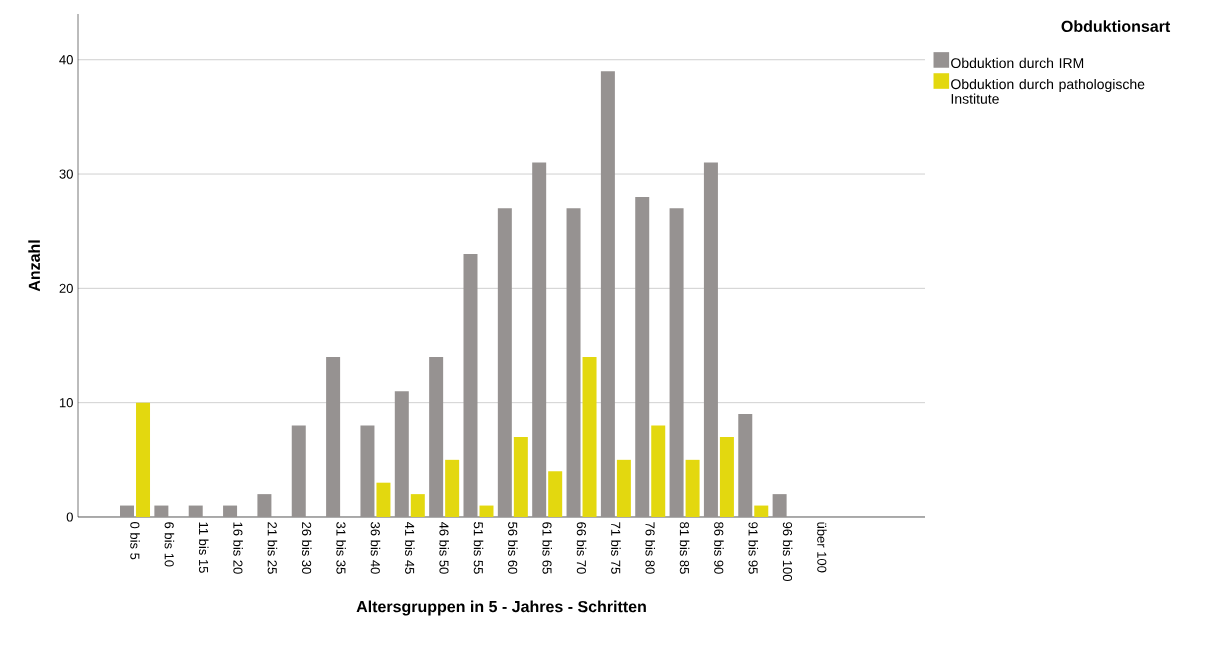  What do you see at coordinates (66, 174) in the screenshot?
I see `y-tick-label: 30` at bounding box center [66, 174].